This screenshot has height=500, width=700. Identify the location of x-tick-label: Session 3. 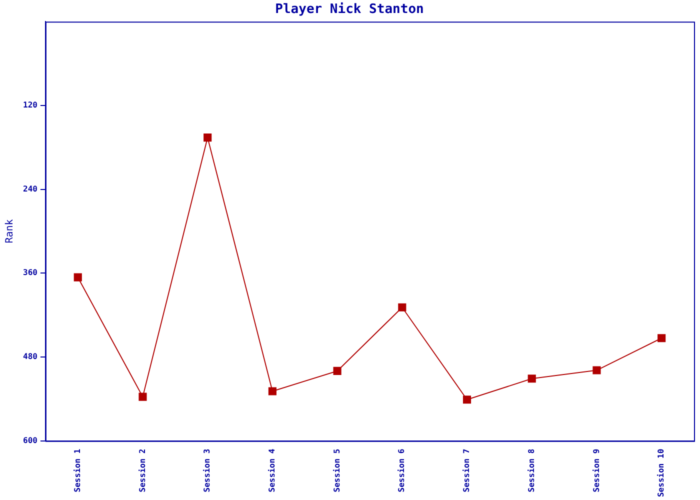
(207, 470).